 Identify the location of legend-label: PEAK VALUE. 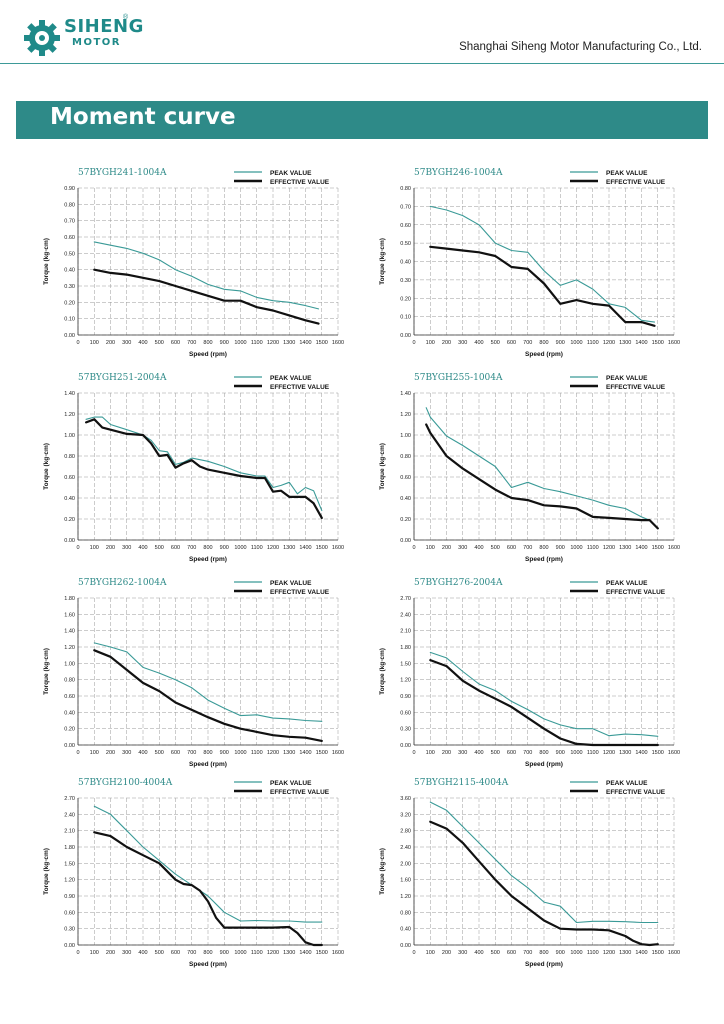
(627, 378).